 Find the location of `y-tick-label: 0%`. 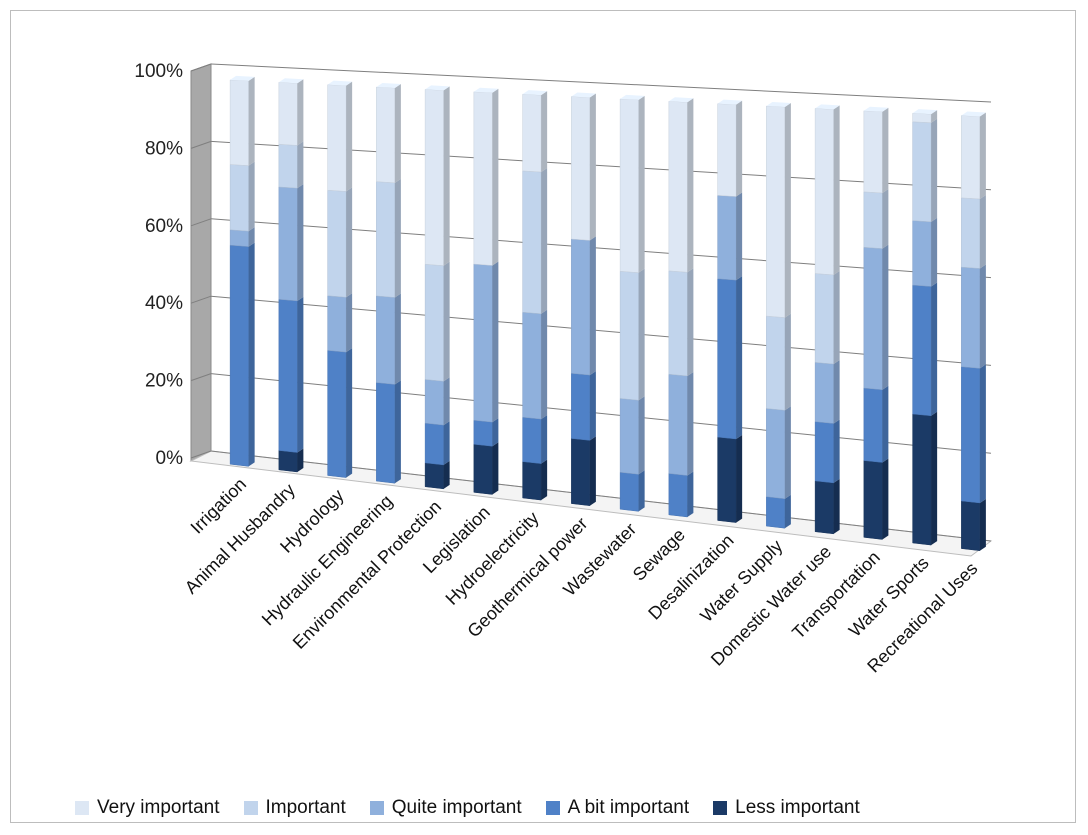

y-tick-label: 0% is located at coordinates (170, 458).